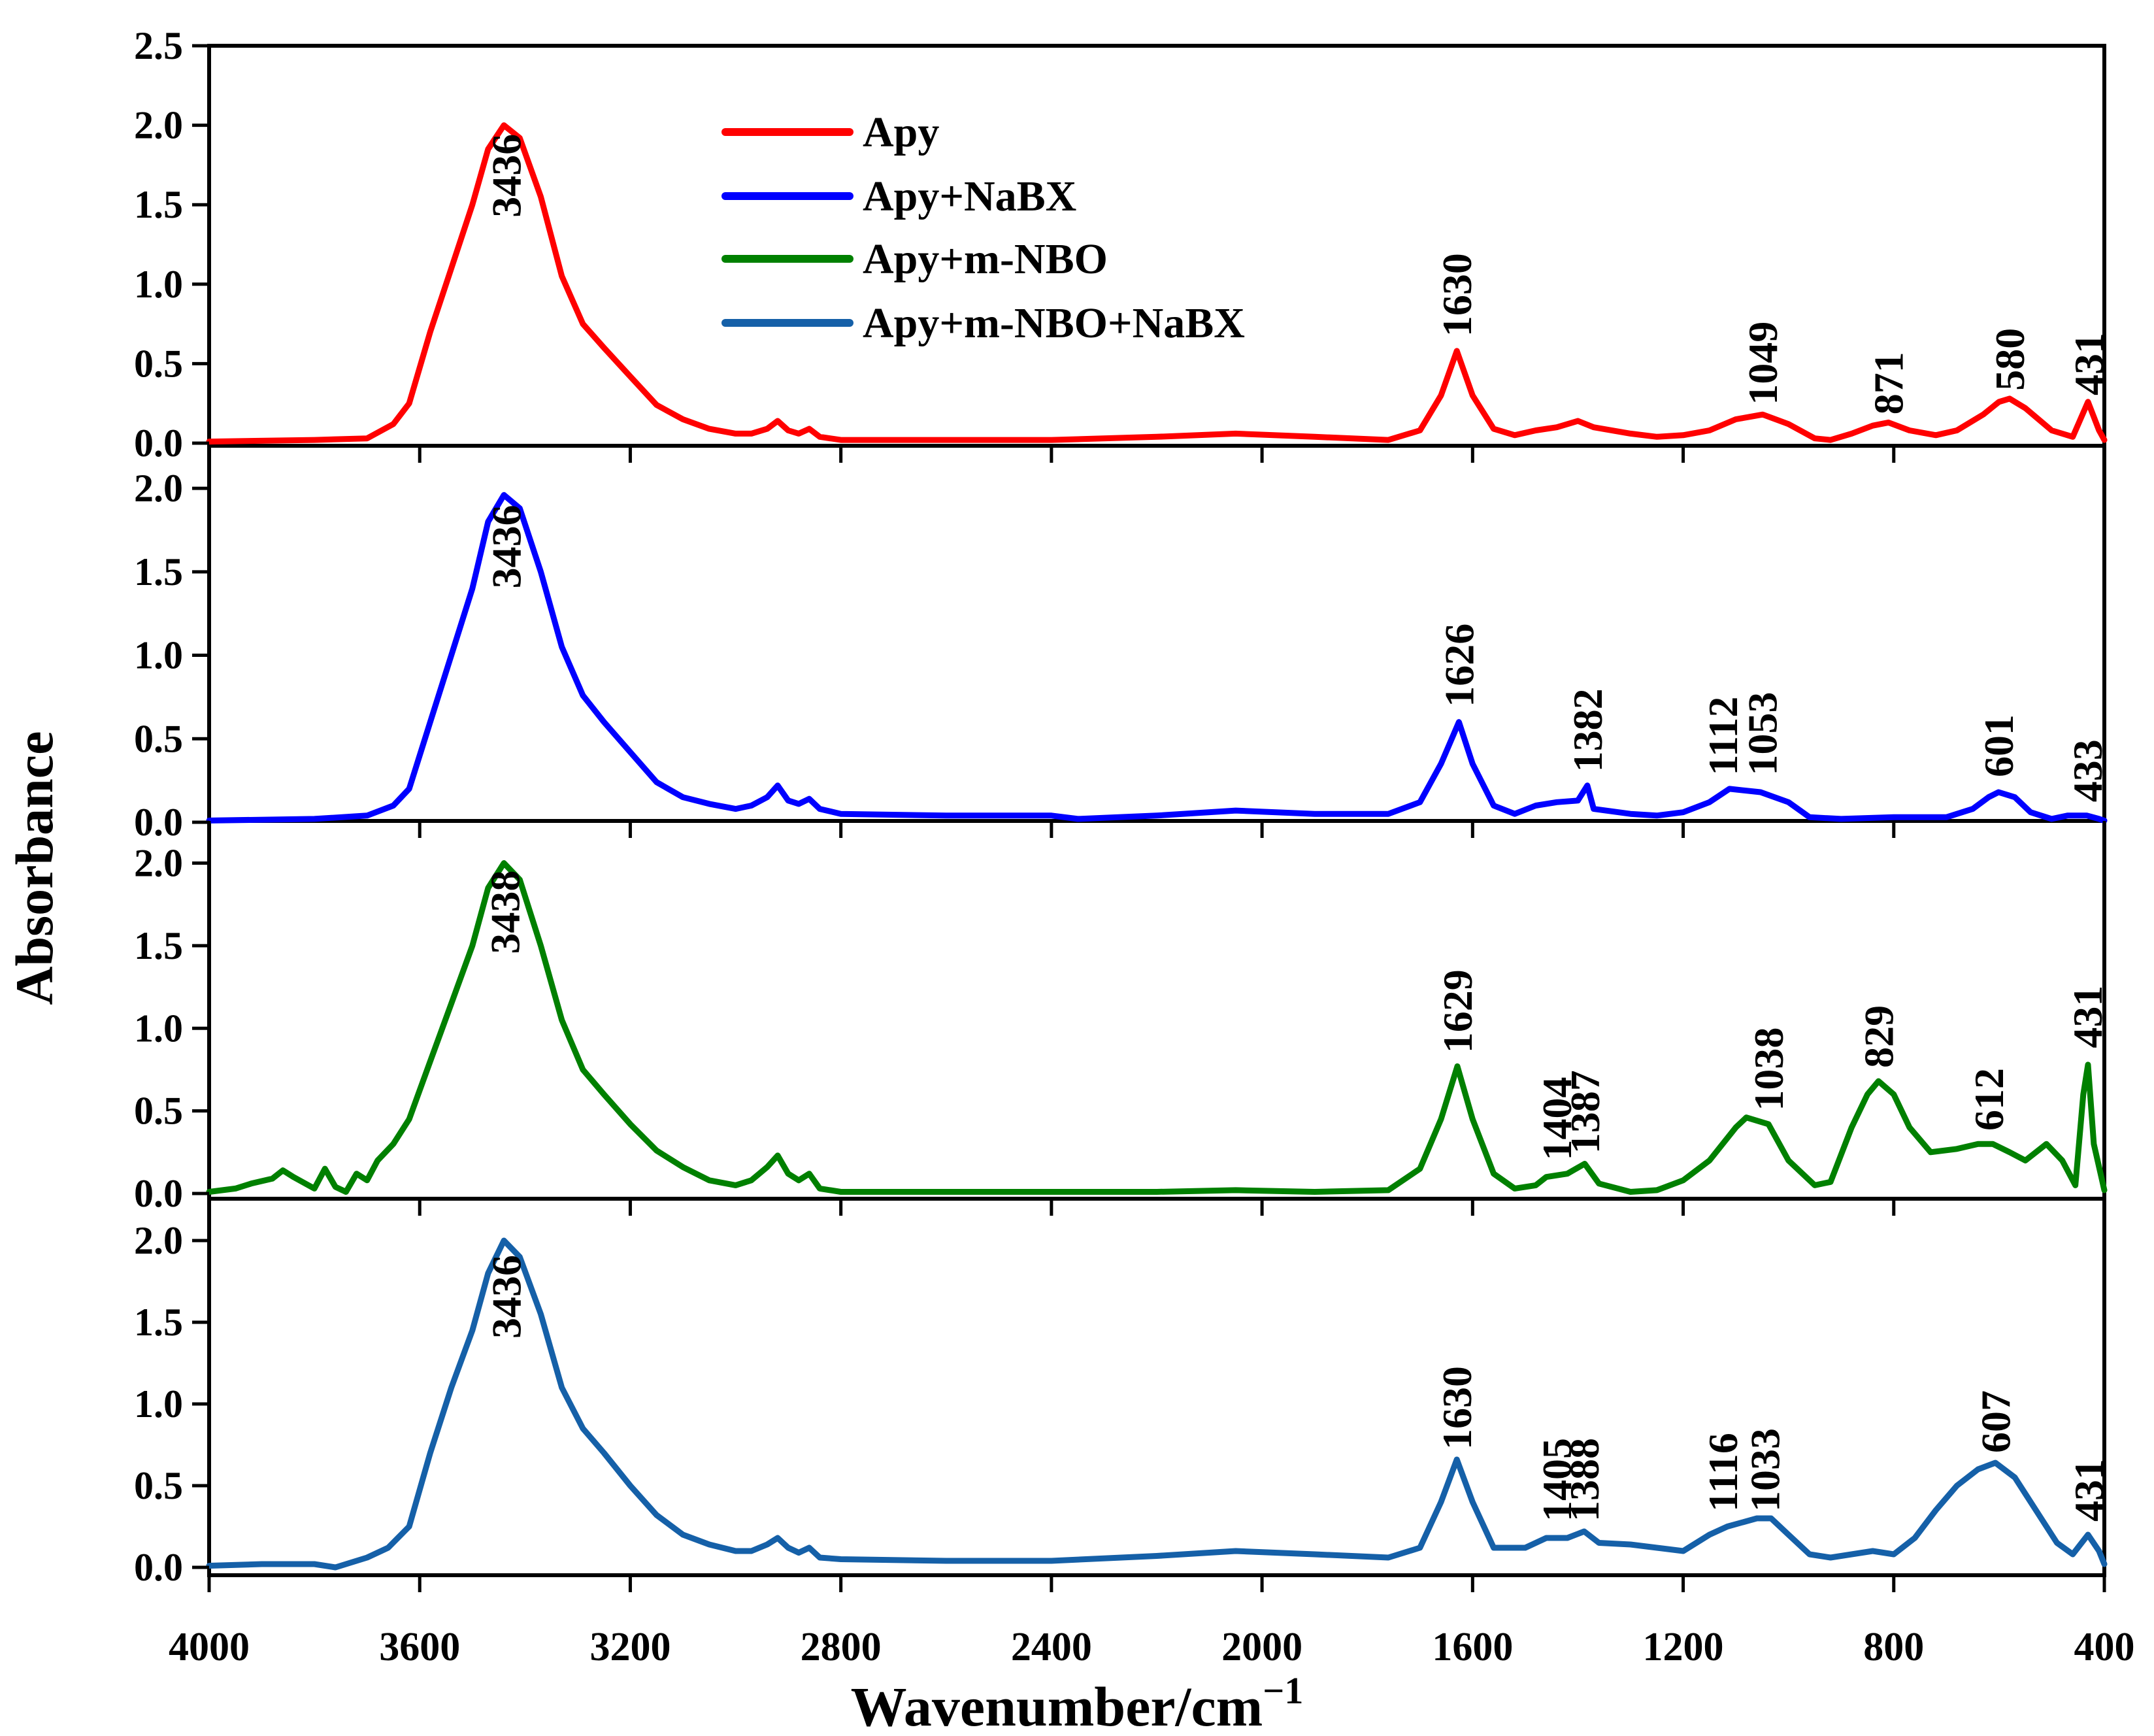  What do you see at coordinates (1057, 1705) in the screenshot?
I see `x-axis-label-main: Wavenumber/cm` at bounding box center [1057, 1705].